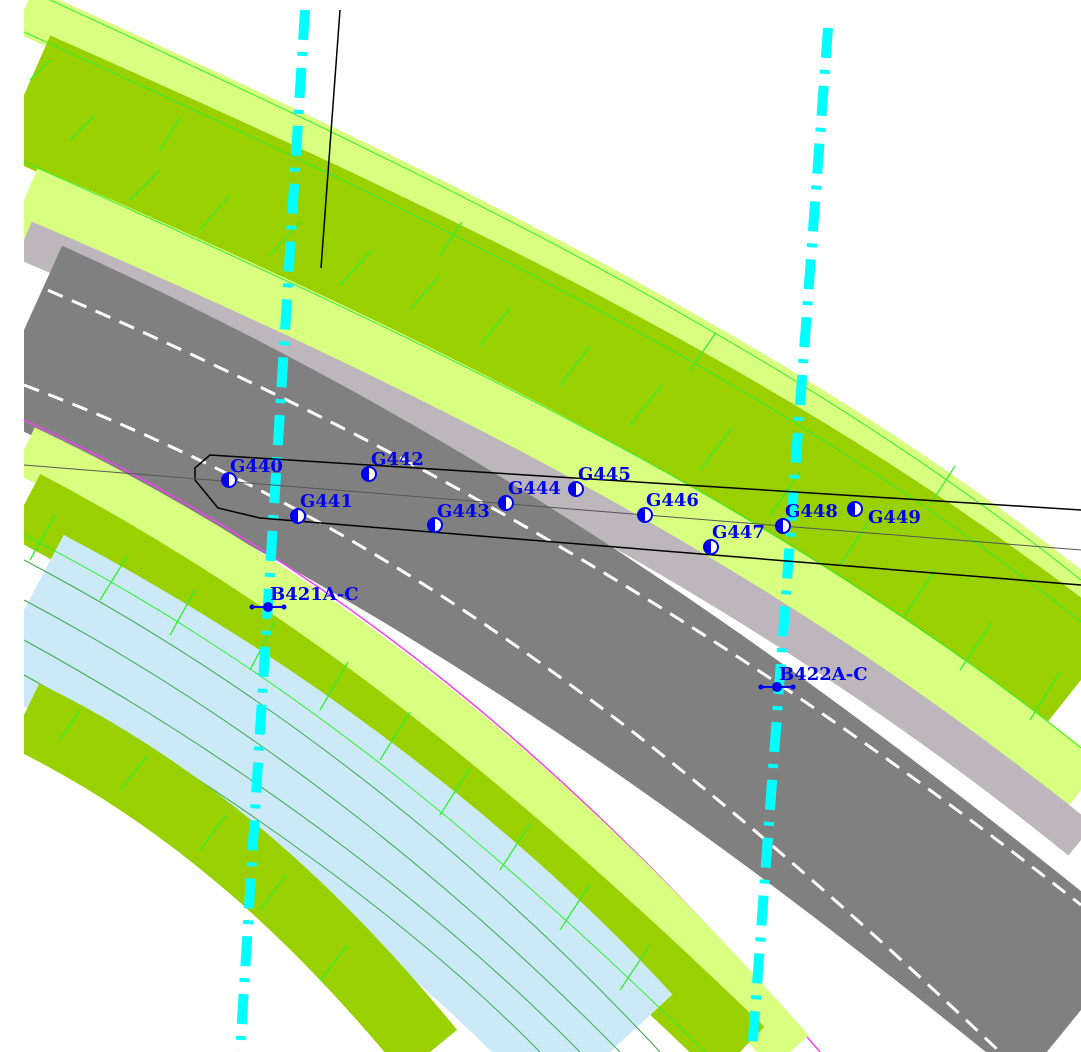 The width and height of the screenshot is (1081, 1052). Describe the element at coordinates (397, 459) in the screenshot. I see `marker-label: G442` at that location.